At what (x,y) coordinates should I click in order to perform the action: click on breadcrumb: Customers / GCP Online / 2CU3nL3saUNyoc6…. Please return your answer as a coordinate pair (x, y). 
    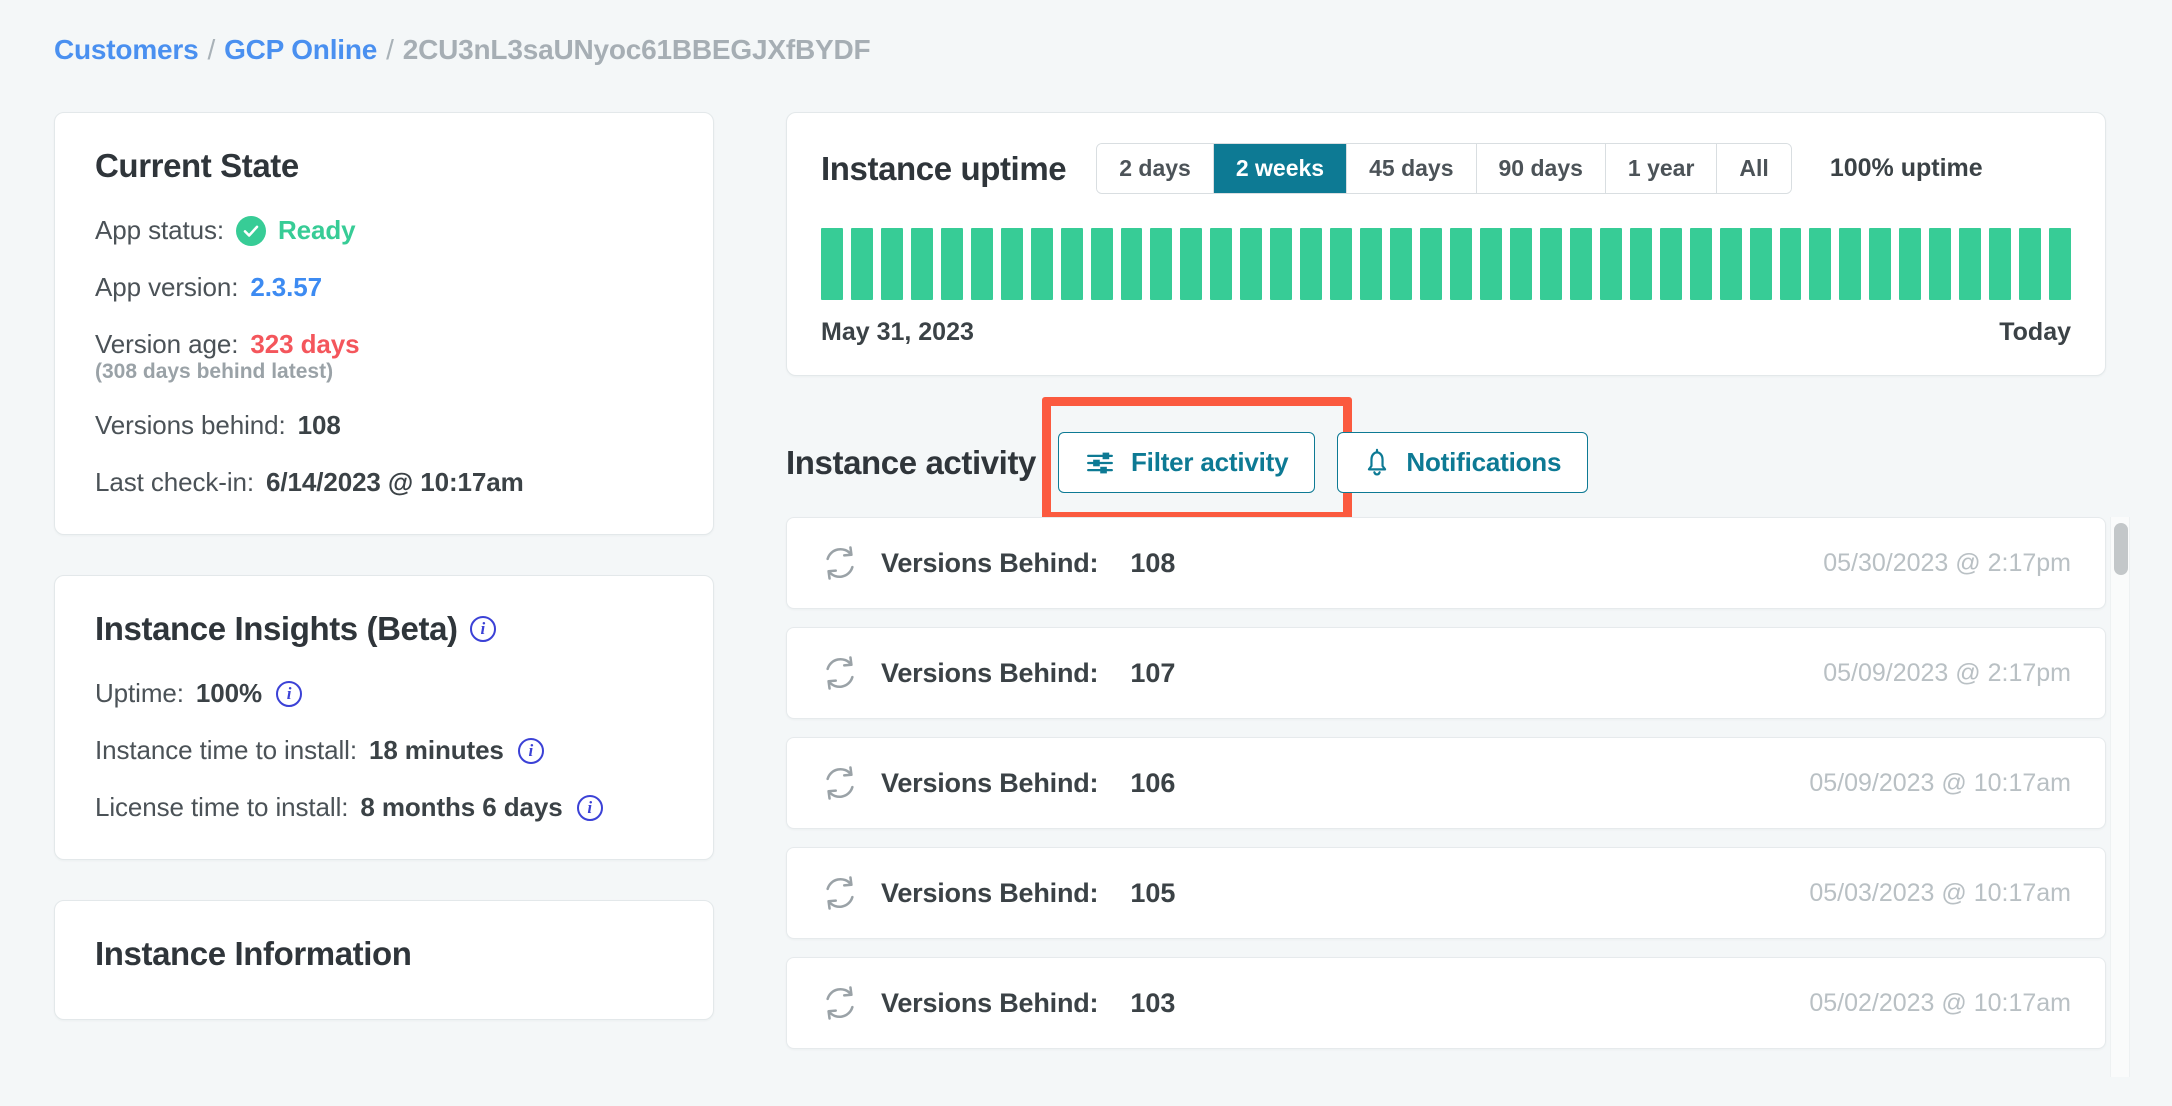
    Looking at the image, I should click on (462, 50).